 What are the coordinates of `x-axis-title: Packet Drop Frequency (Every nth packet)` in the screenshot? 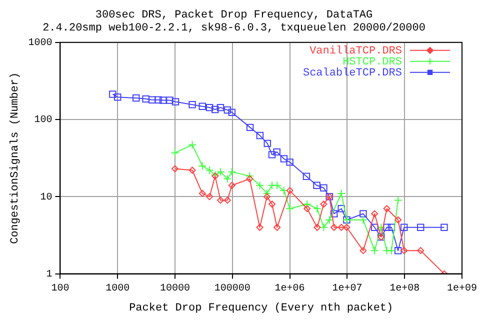 It's located at (261, 308).